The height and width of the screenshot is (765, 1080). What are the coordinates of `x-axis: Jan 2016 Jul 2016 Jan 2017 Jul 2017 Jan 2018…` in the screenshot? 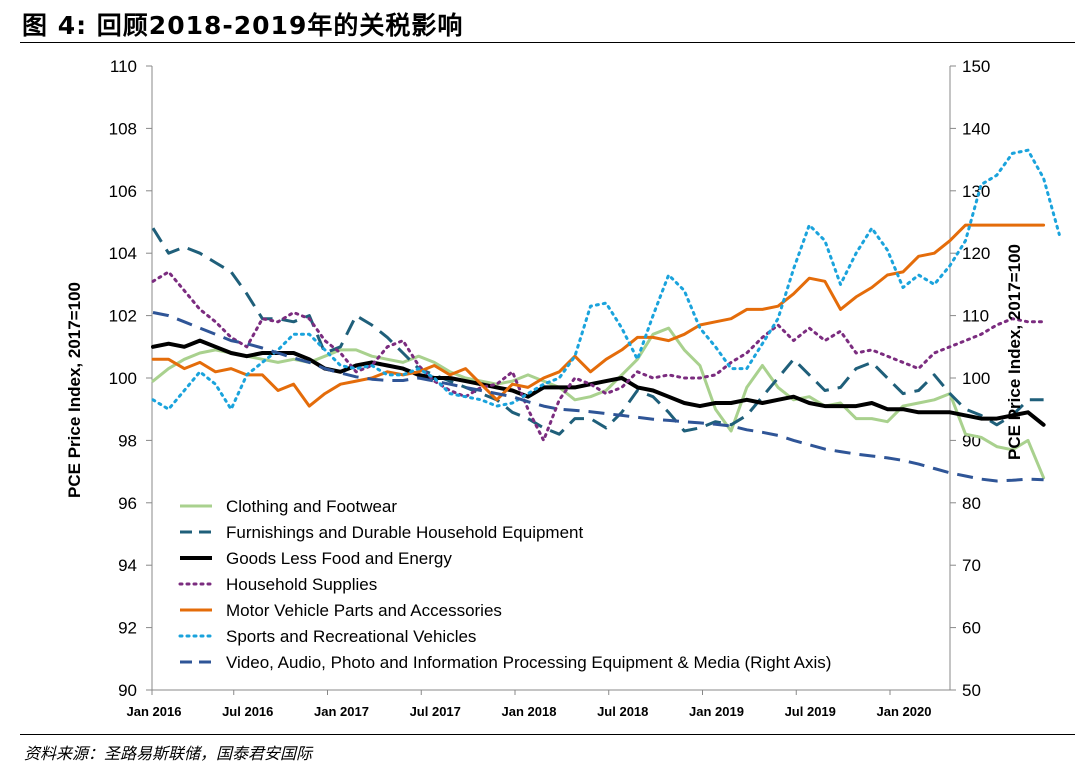 It's located at (529, 704).